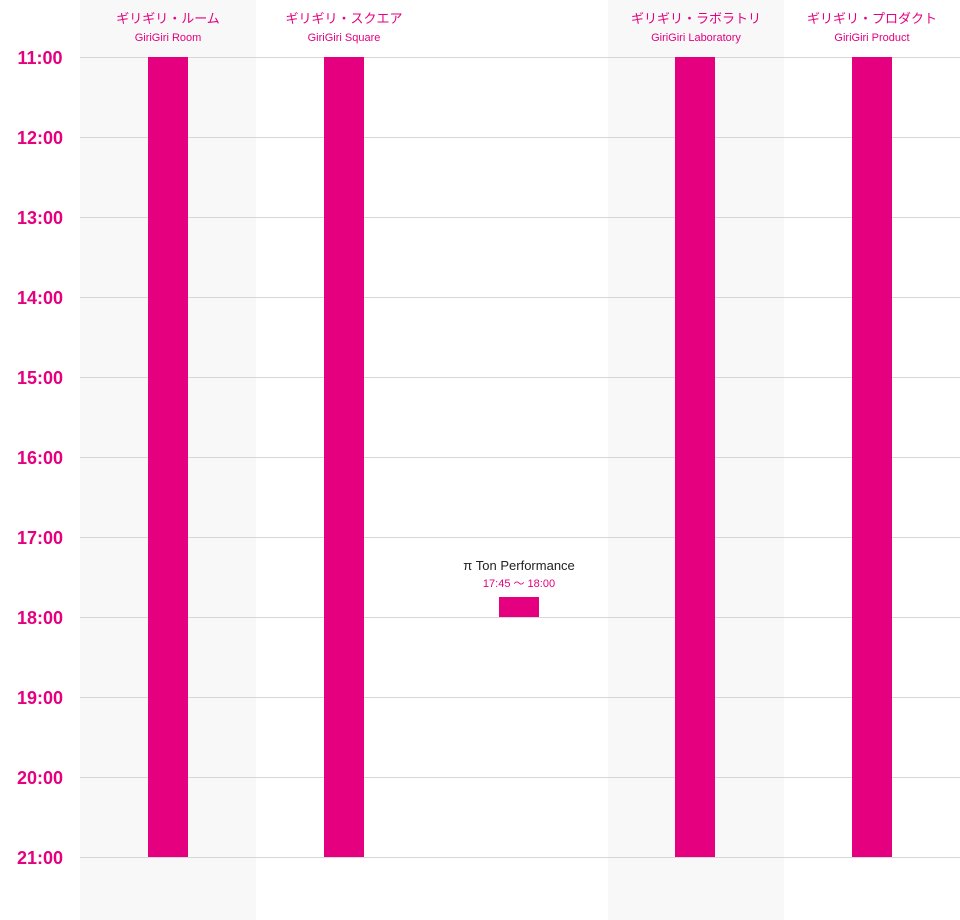  What do you see at coordinates (40, 618) in the screenshot?
I see `time-label-1800: 18:00` at bounding box center [40, 618].